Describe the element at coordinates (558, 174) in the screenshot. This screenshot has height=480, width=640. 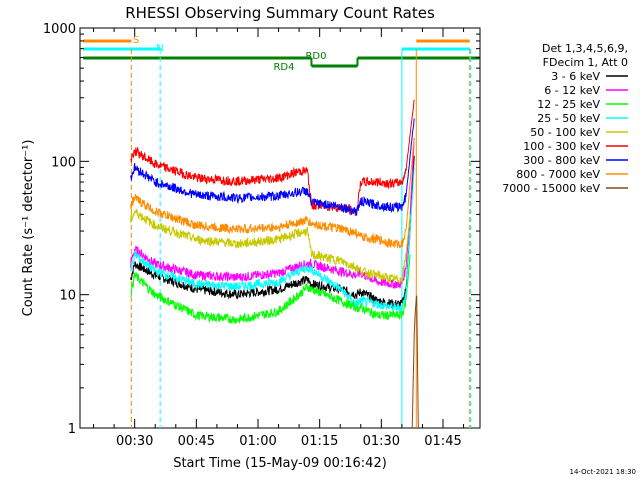
I see `legend-label: 800 - 7000 keV` at that location.